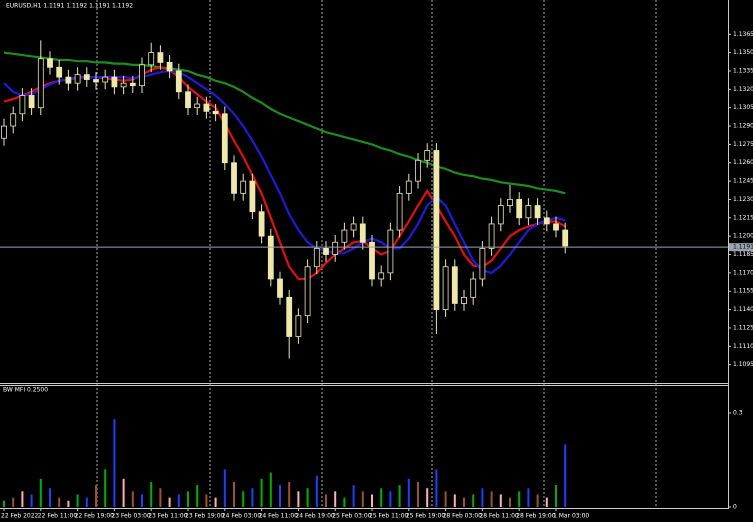 The image size is (753, 522). I want to click on x-tick-label: 24 Feb 11:00, so click(279, 516).